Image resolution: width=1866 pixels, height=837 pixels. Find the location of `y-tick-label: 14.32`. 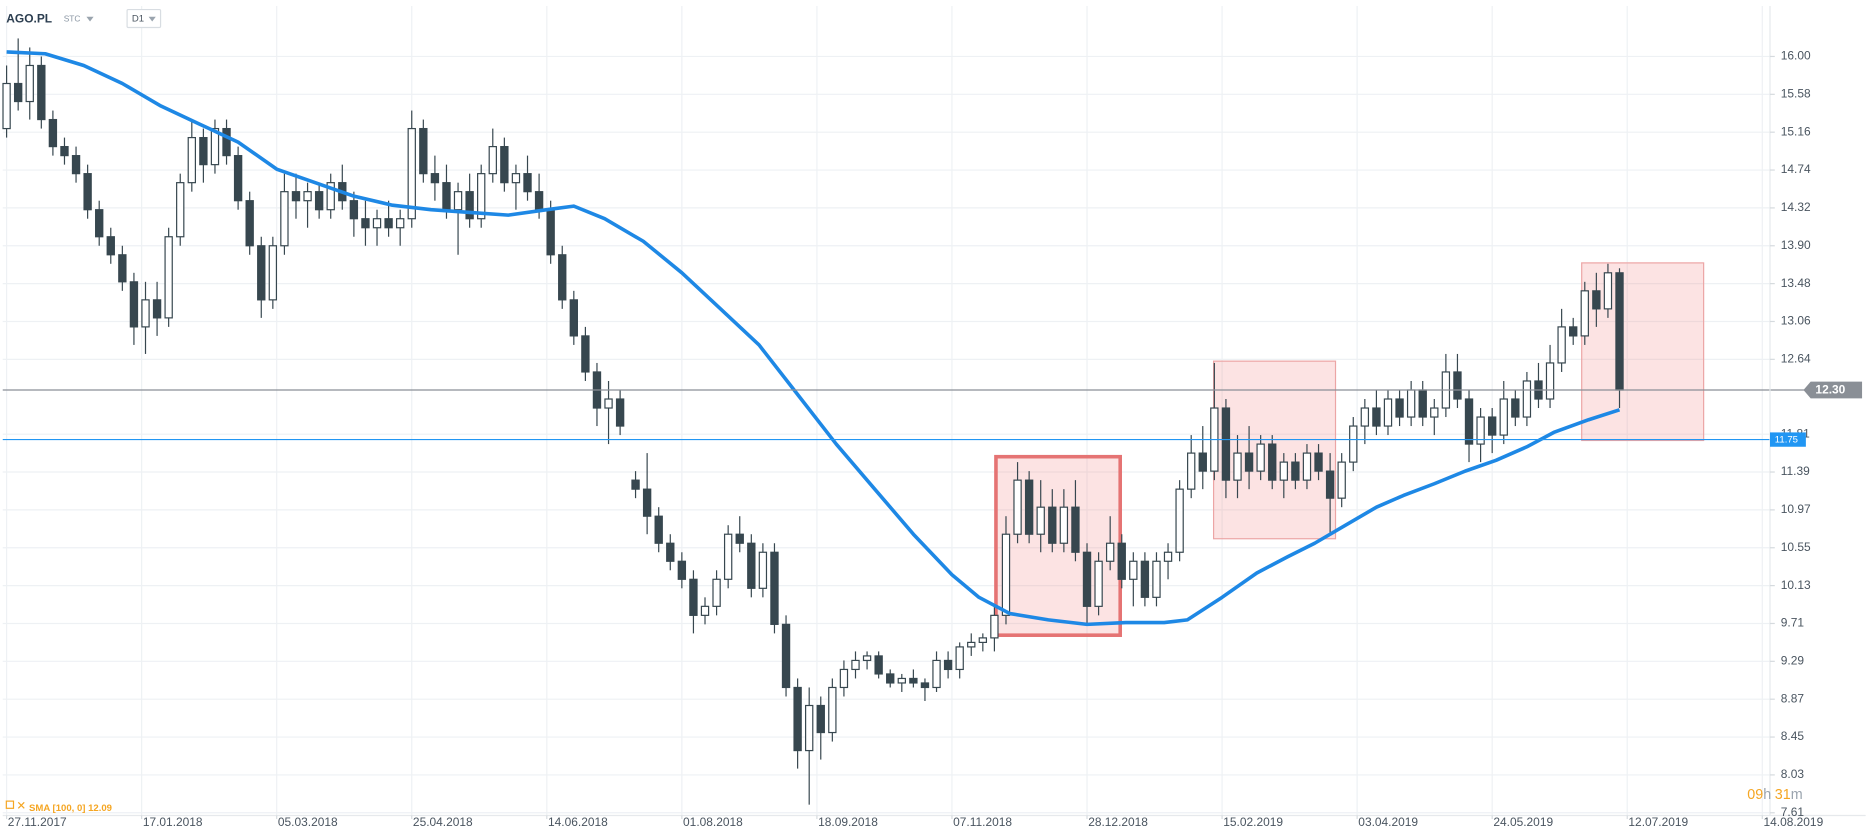

y-tick-label: 14.32 is located at coordinates (1796, 207).